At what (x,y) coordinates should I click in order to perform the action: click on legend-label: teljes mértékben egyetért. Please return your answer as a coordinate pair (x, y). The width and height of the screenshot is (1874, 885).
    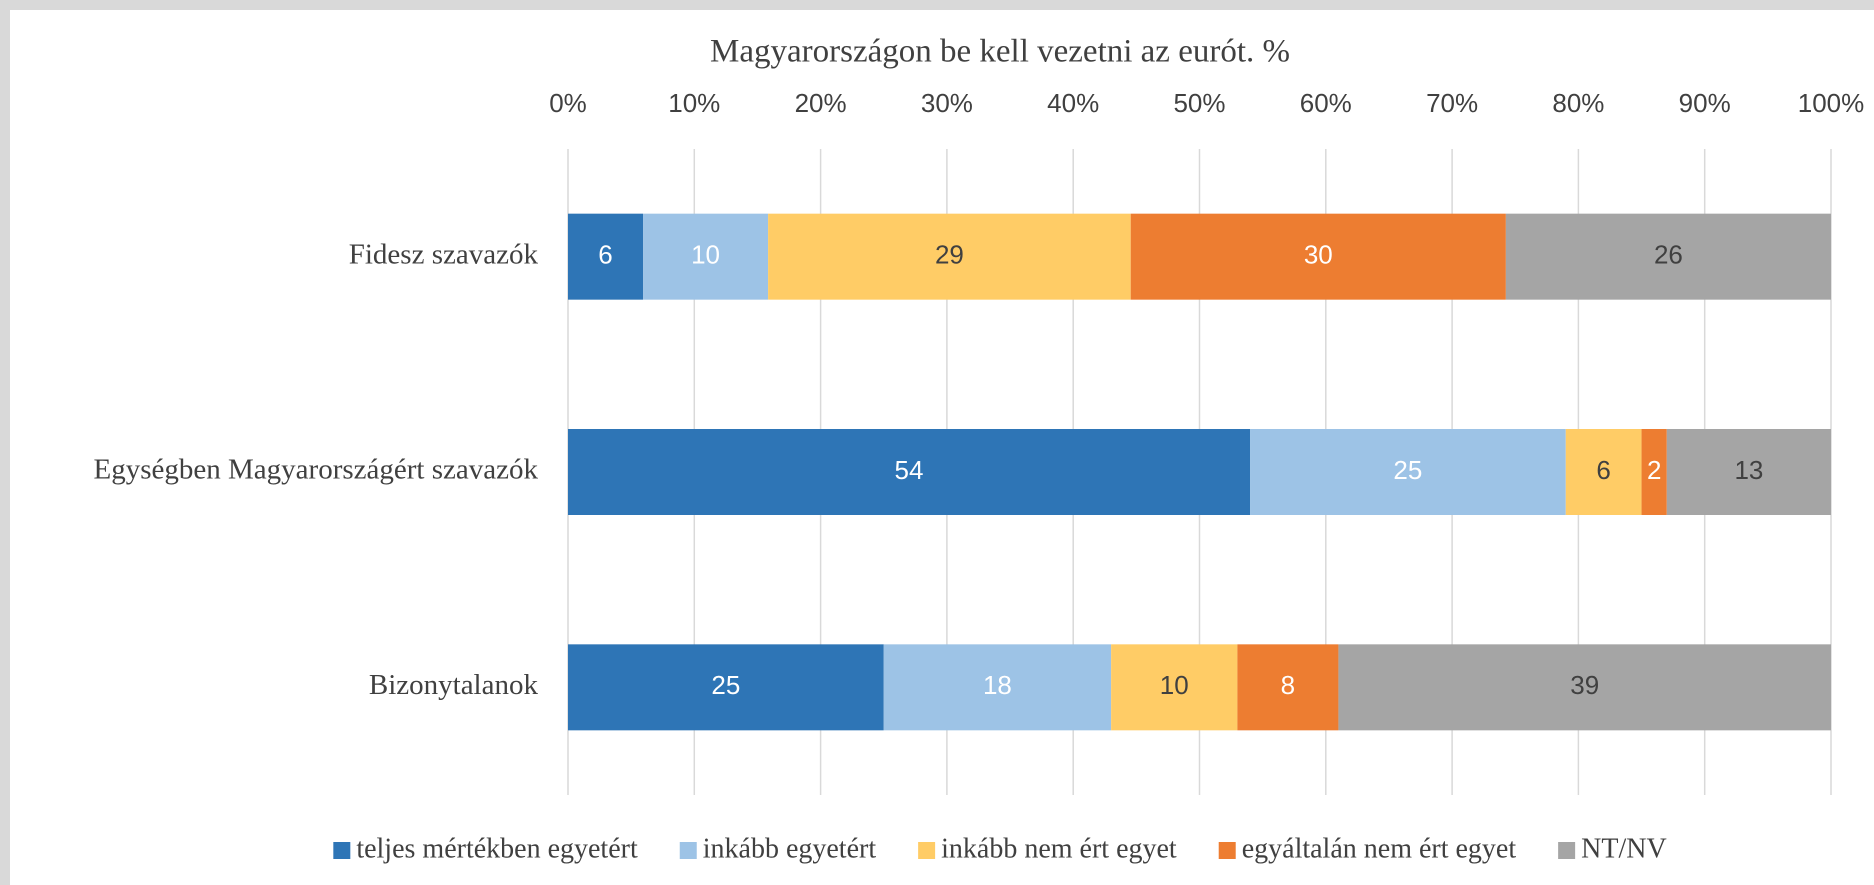
    Looking at the image, I should click on (497, 848).